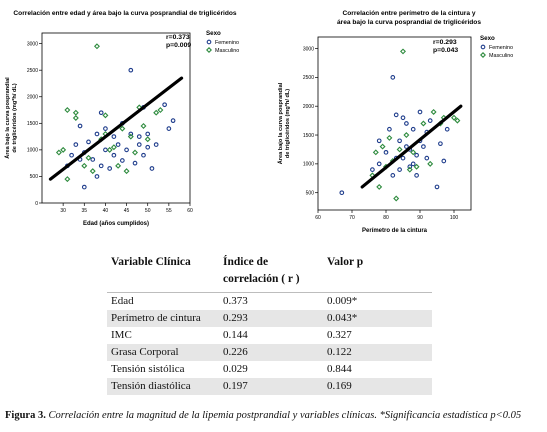 Image resolution: width=547 pixels, height=432 pixels. I want to click on table-row: Tensión sistólica 0.029 0.844, so click(269, 369).